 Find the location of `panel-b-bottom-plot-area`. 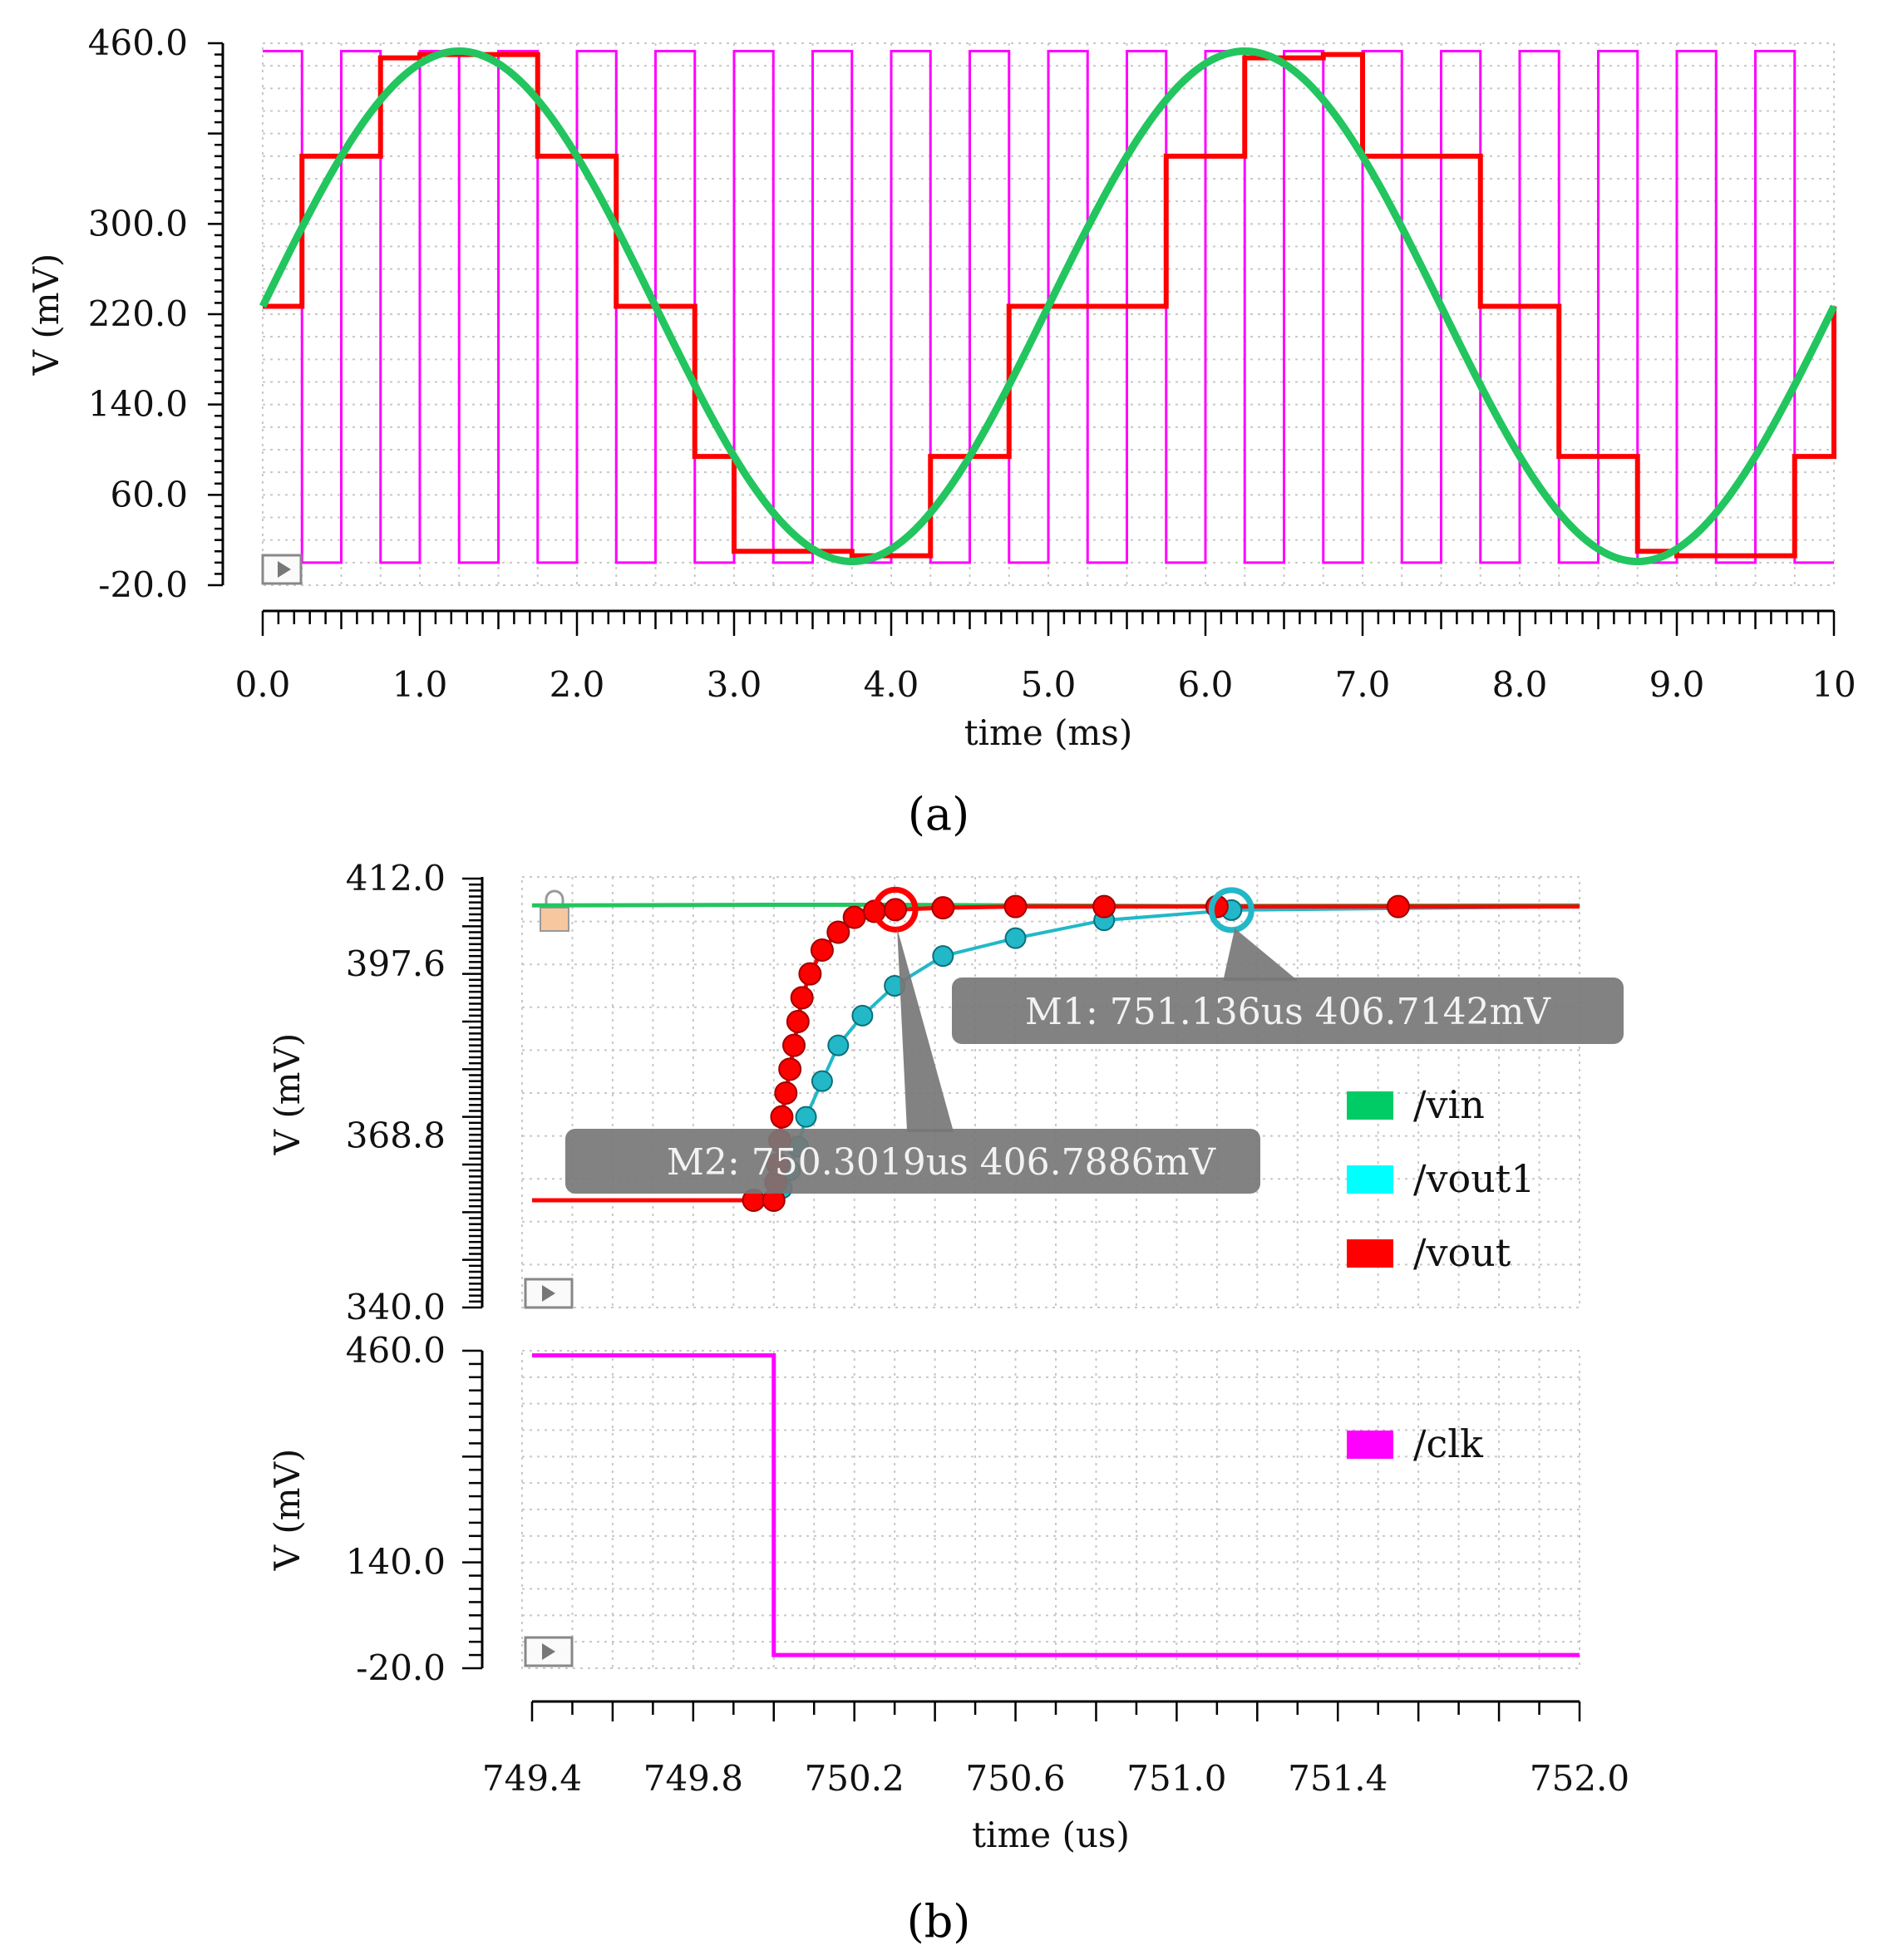

panel-b-bottom-plot-area is located at coordinates (1050, 1510).